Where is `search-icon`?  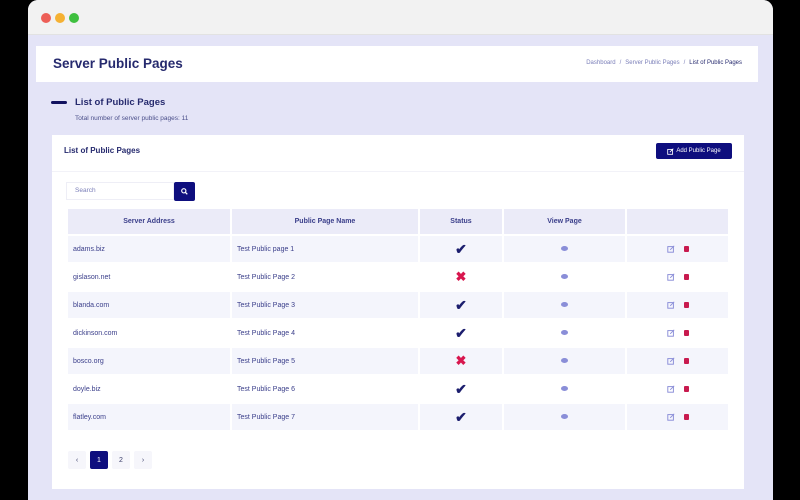
search-icon is located at coordinates (184, 191).